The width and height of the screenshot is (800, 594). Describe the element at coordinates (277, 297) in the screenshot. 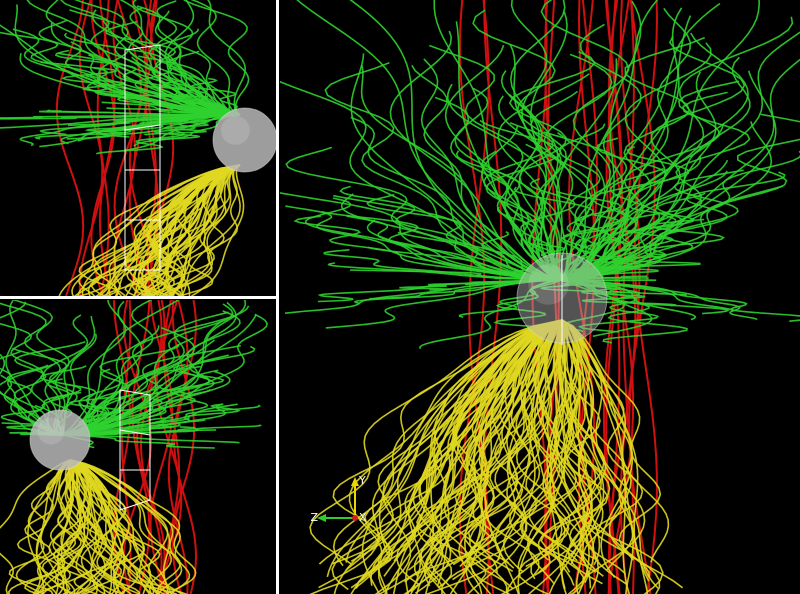

I see `divider` at that location.